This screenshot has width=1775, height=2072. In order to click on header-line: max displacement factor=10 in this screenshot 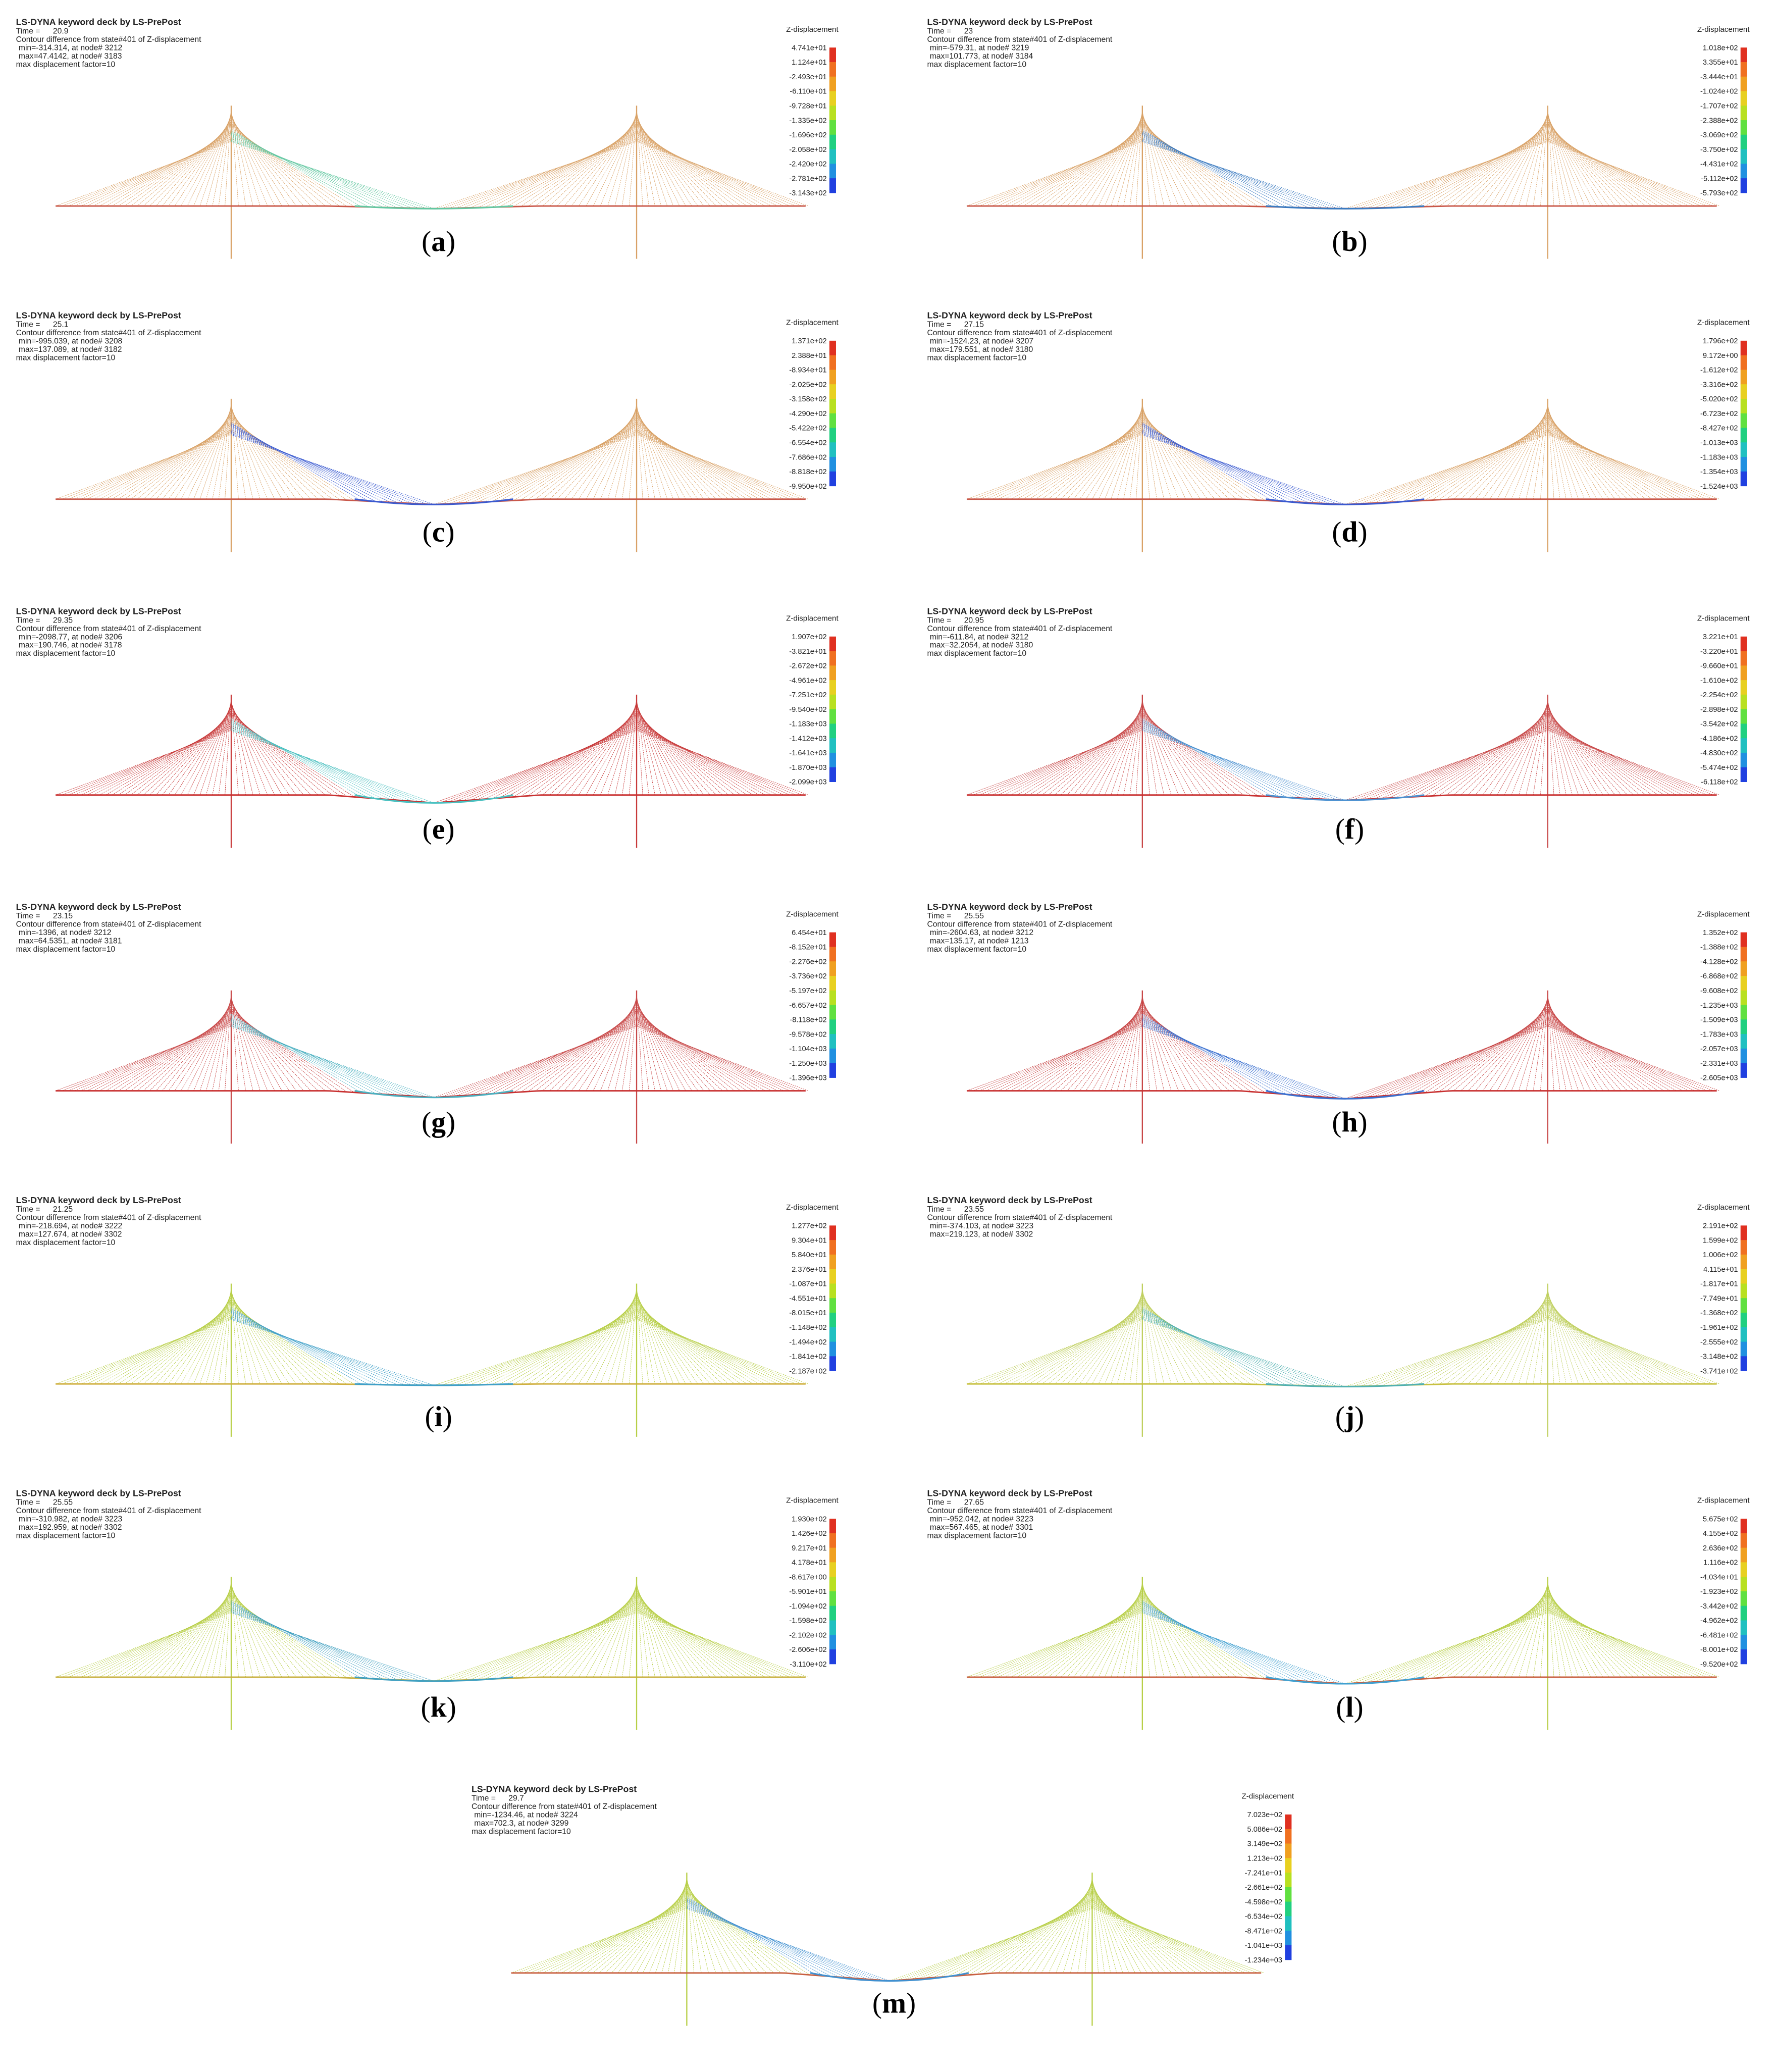, I will do `click(976, 950)`.